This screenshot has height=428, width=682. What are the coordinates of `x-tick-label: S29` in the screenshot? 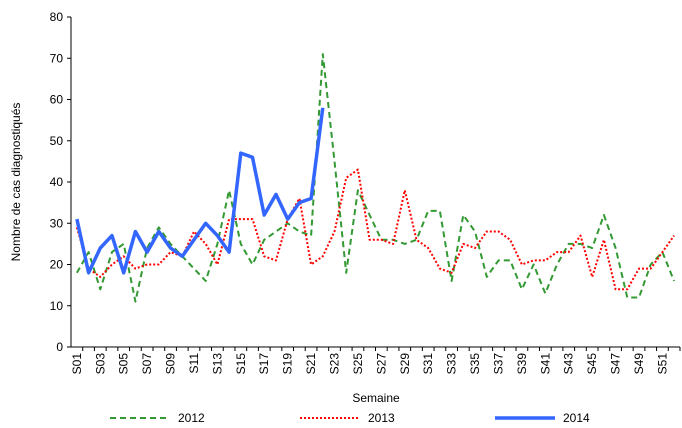 It's located at (405, 364).